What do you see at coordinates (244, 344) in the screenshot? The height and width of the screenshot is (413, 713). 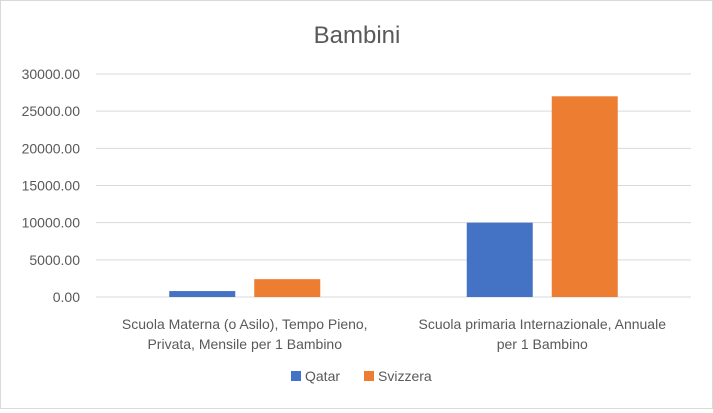 I see `x-category-label-line: Privata, Mensile per 1 Bambino` at bounding box center [244, 344].